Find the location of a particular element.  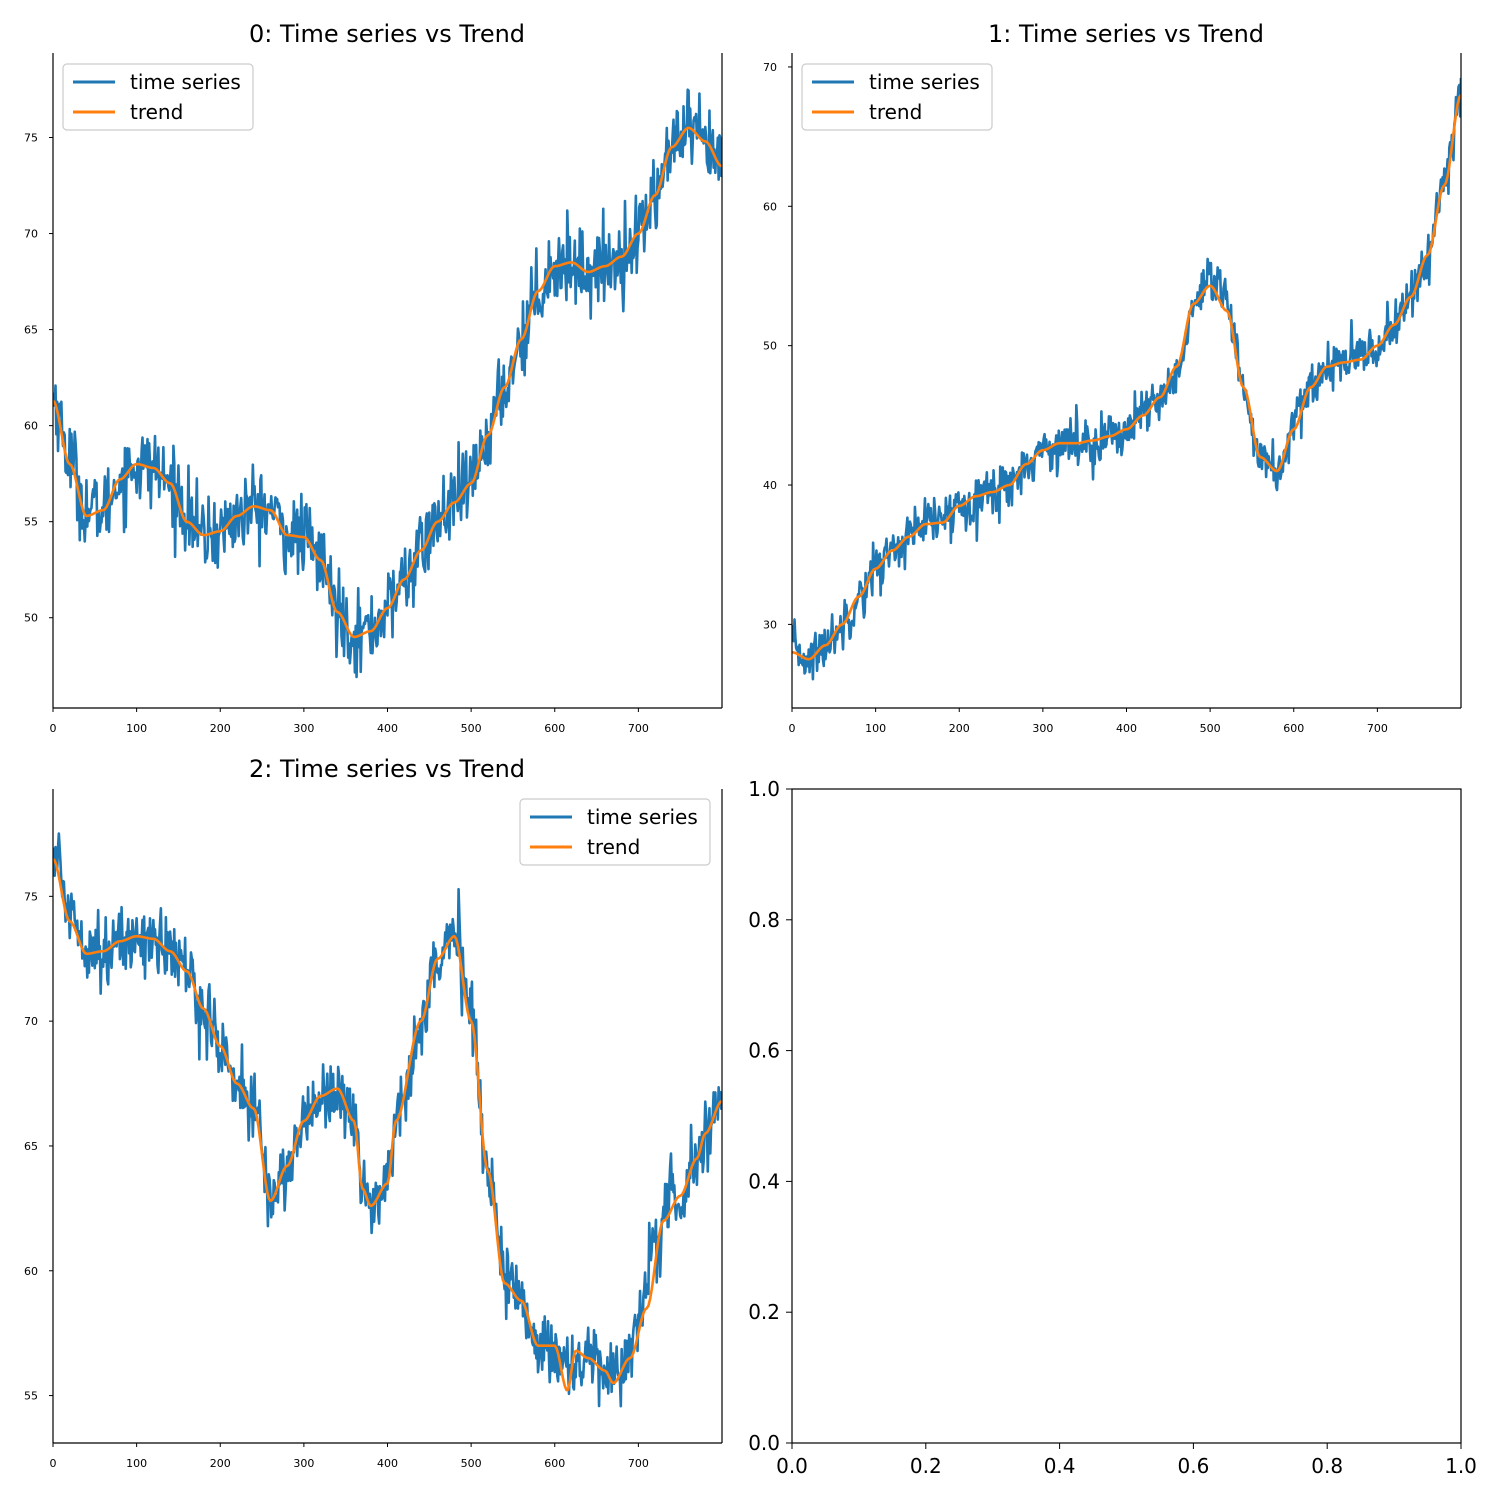

y-tick-label: 40 is located at coordinates (770, 485).